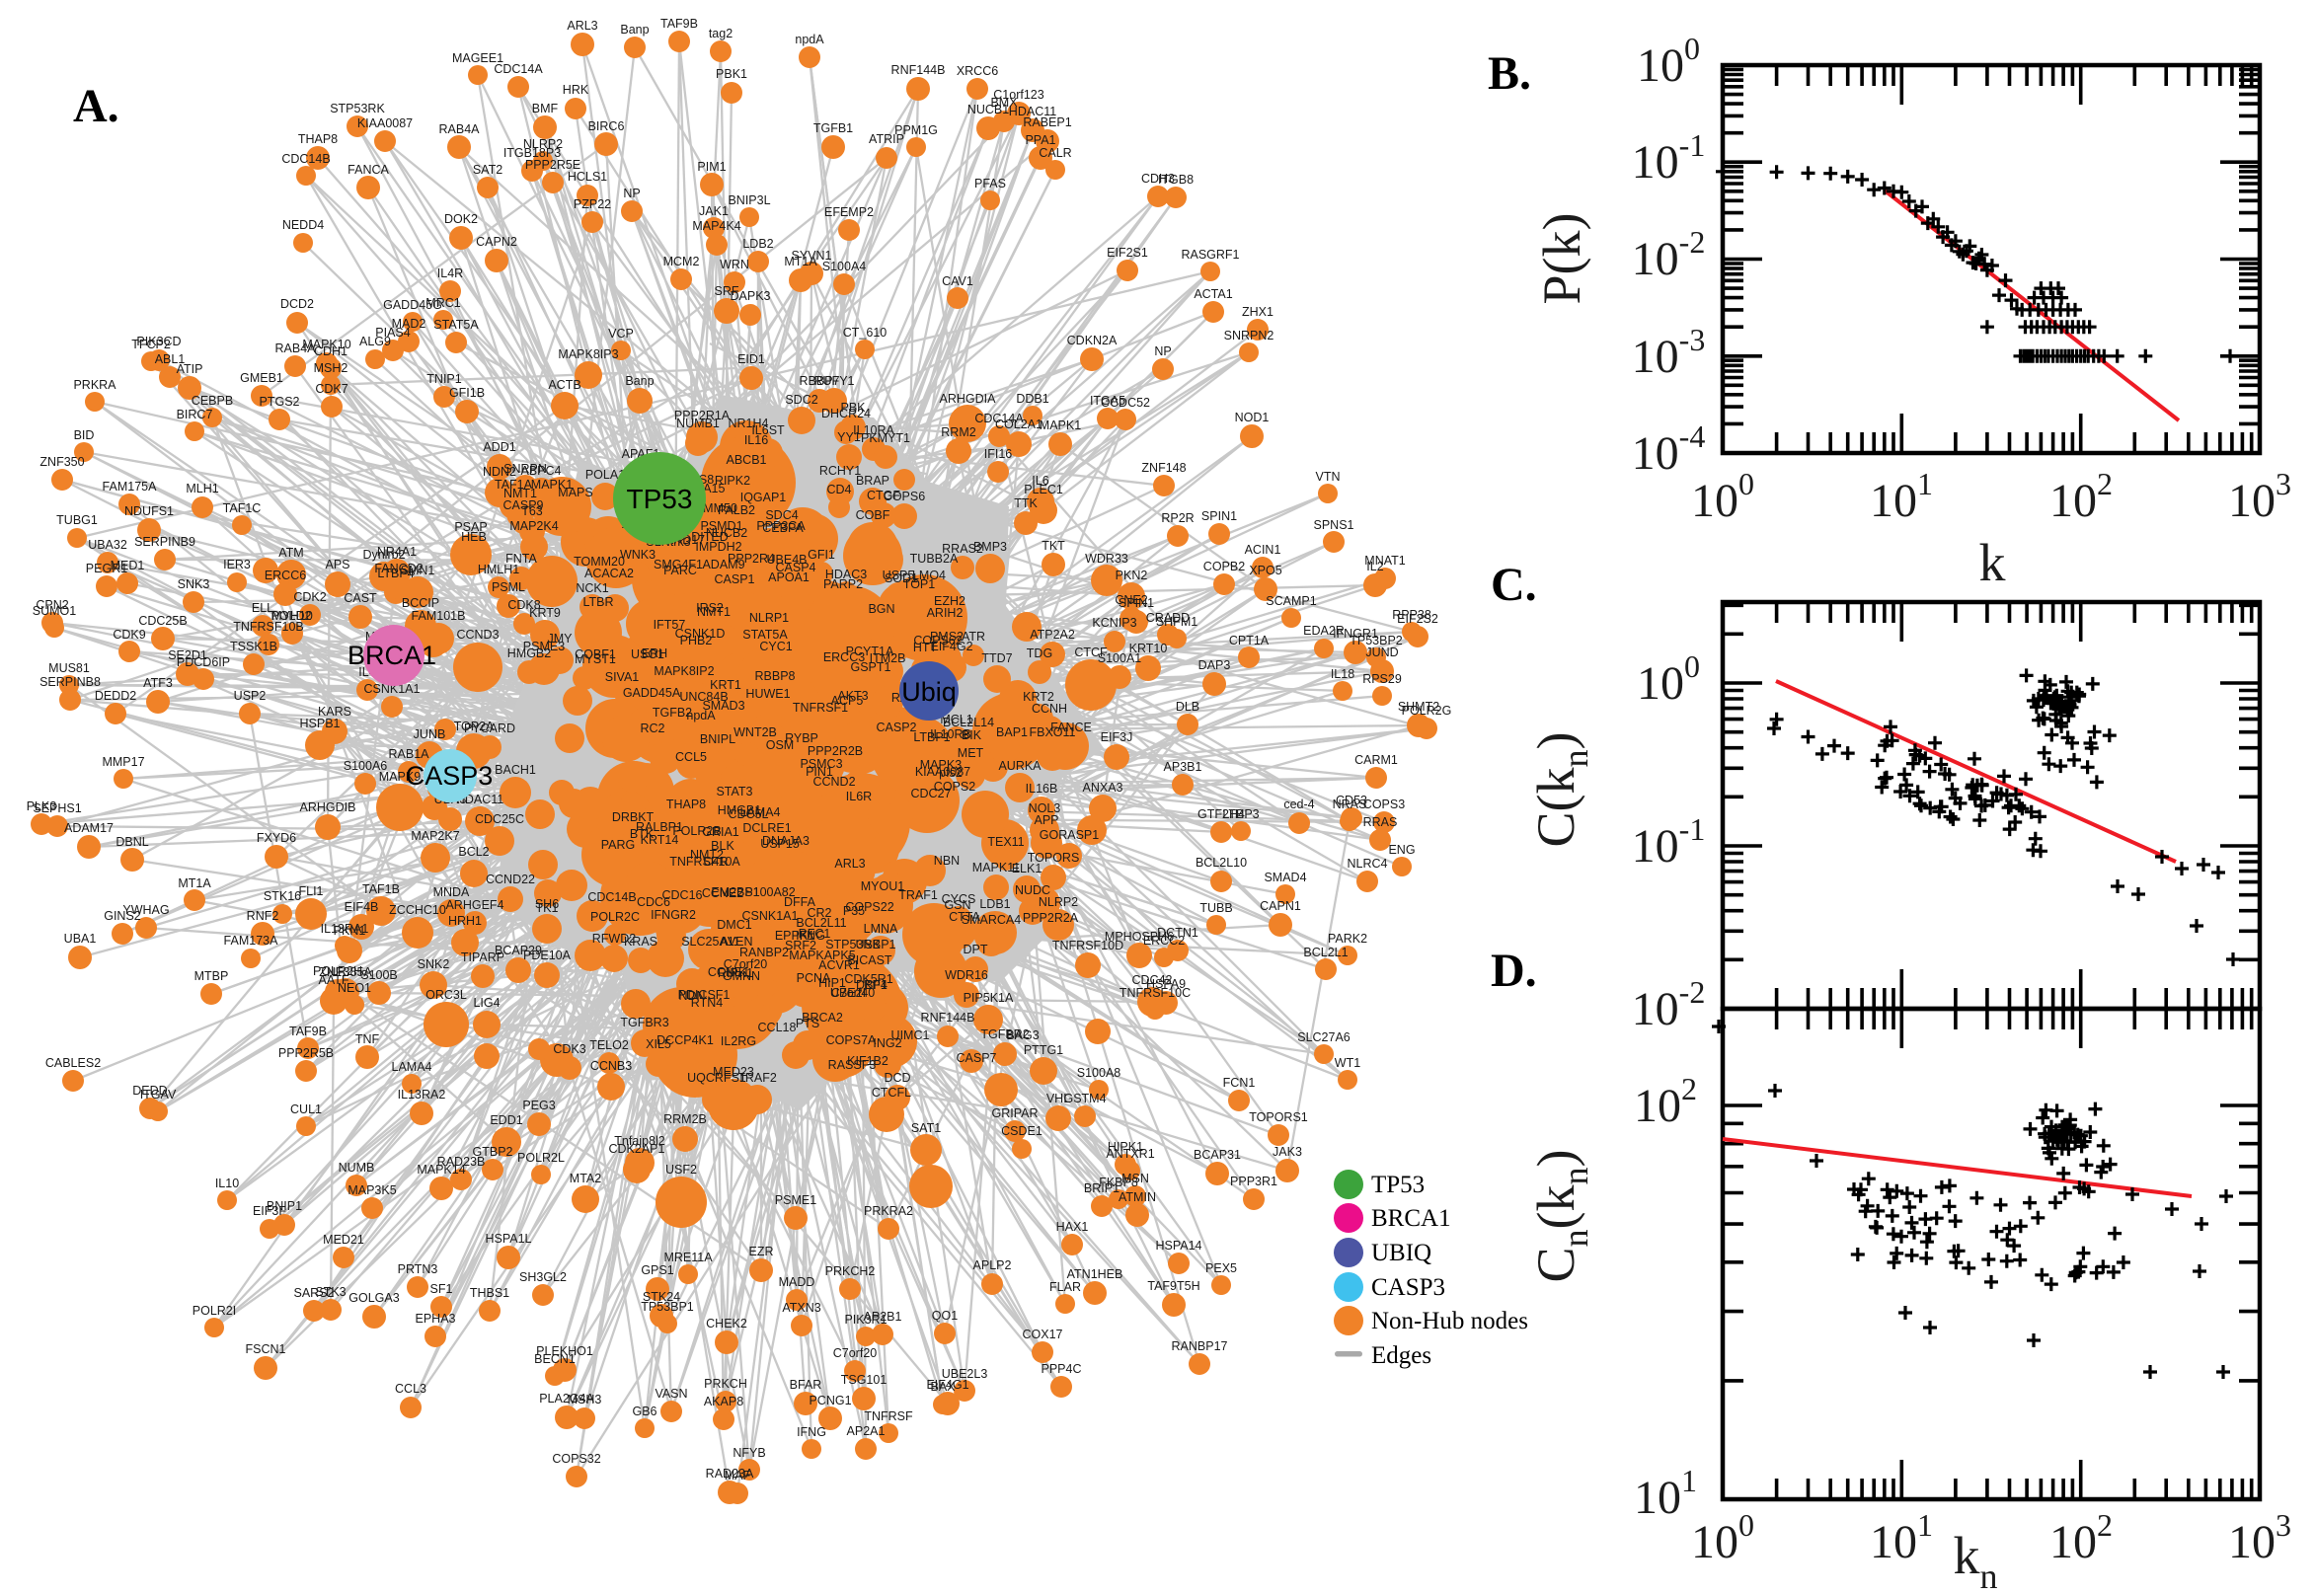  Describe the element at coordinates (543, 144) in the screenshot. I see `svg-text: NLRP2` at that location.